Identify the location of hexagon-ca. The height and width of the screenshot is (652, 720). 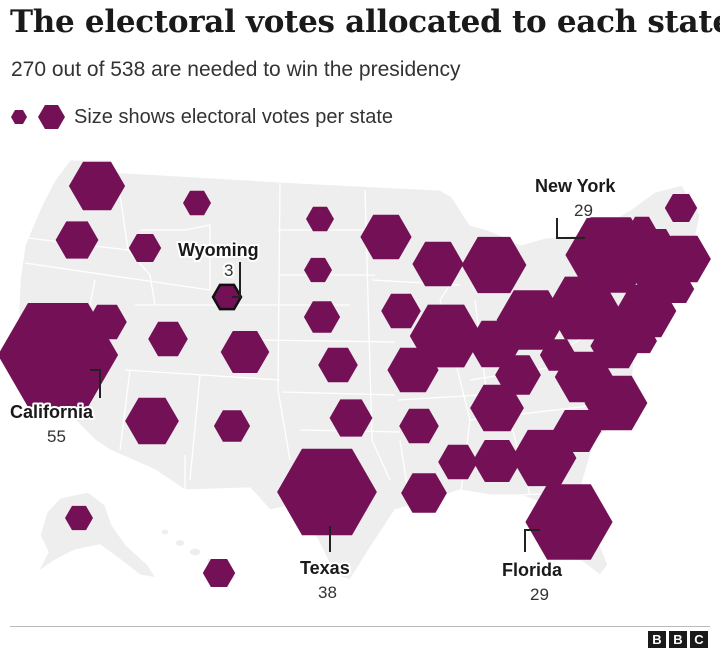
(59, 355).